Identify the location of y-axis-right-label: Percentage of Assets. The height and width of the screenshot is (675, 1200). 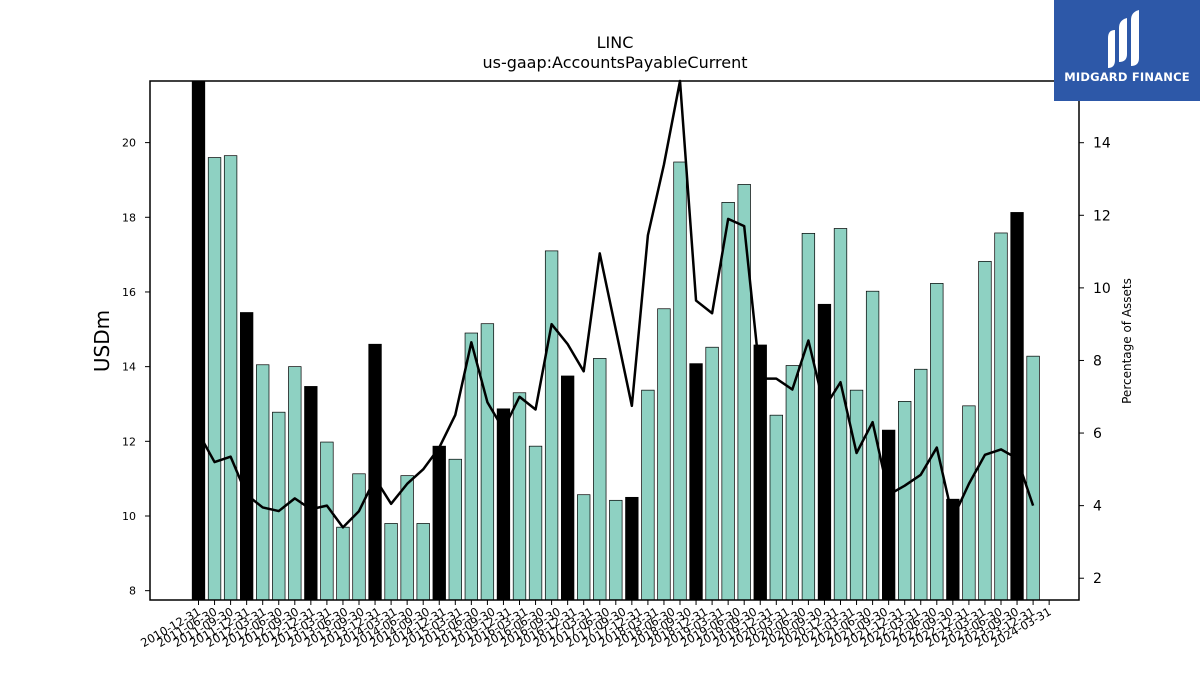
(1127, 341).